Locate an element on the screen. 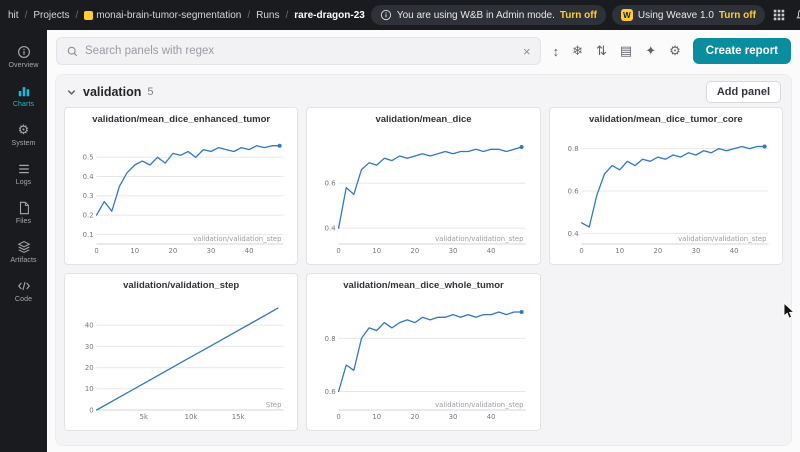 This screenshot has width=800, height=452. sidebar-item-logs: Logs is located at coordinates (23, 174).